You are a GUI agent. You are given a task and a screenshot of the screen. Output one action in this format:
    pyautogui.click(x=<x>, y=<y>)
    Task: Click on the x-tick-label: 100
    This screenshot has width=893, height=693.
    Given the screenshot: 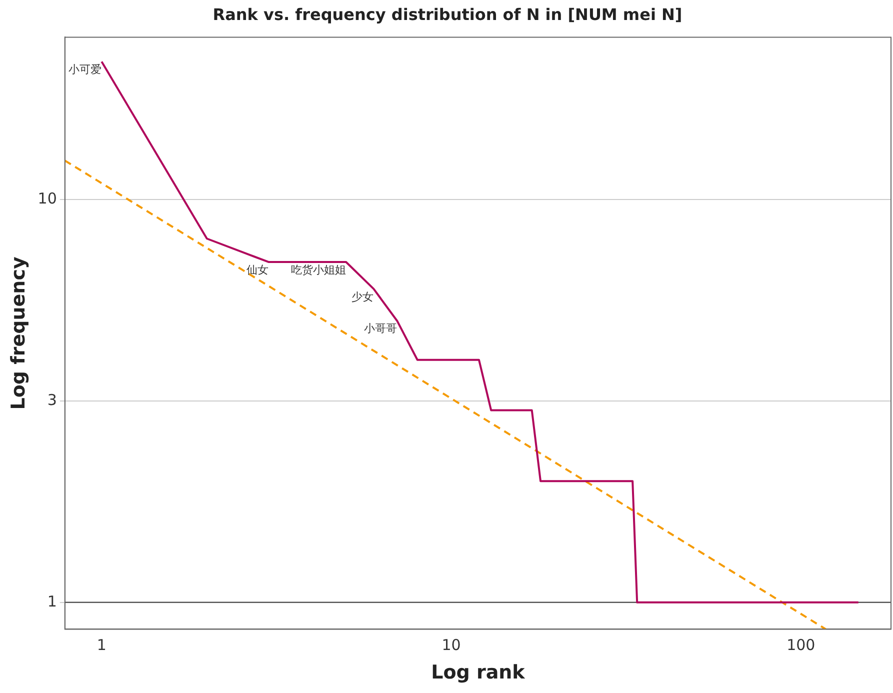 What is the action you would take?
    pyautogui.click(x=801, y=645)
    